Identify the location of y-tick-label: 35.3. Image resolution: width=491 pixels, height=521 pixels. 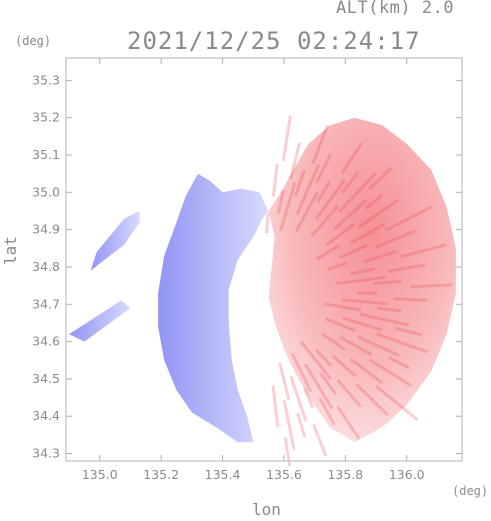
(46, 79).